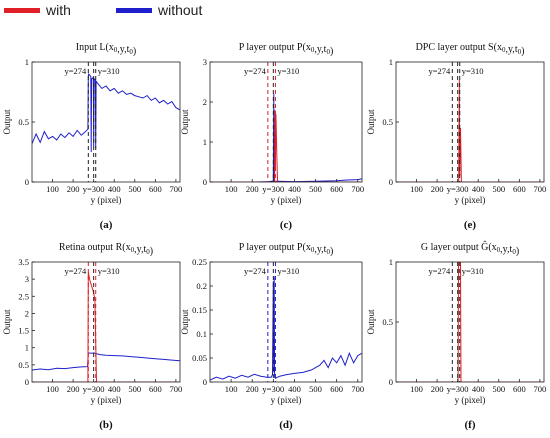 This screenshot has width=550, height=438. Describe the element at coordinates (199, 262) in the screenshot. I see `y-tick-label: 0.25` at that location.